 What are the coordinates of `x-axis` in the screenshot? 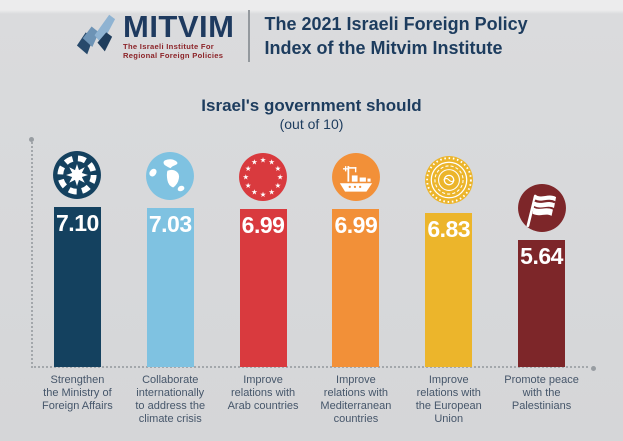 It's located at (309, 367).